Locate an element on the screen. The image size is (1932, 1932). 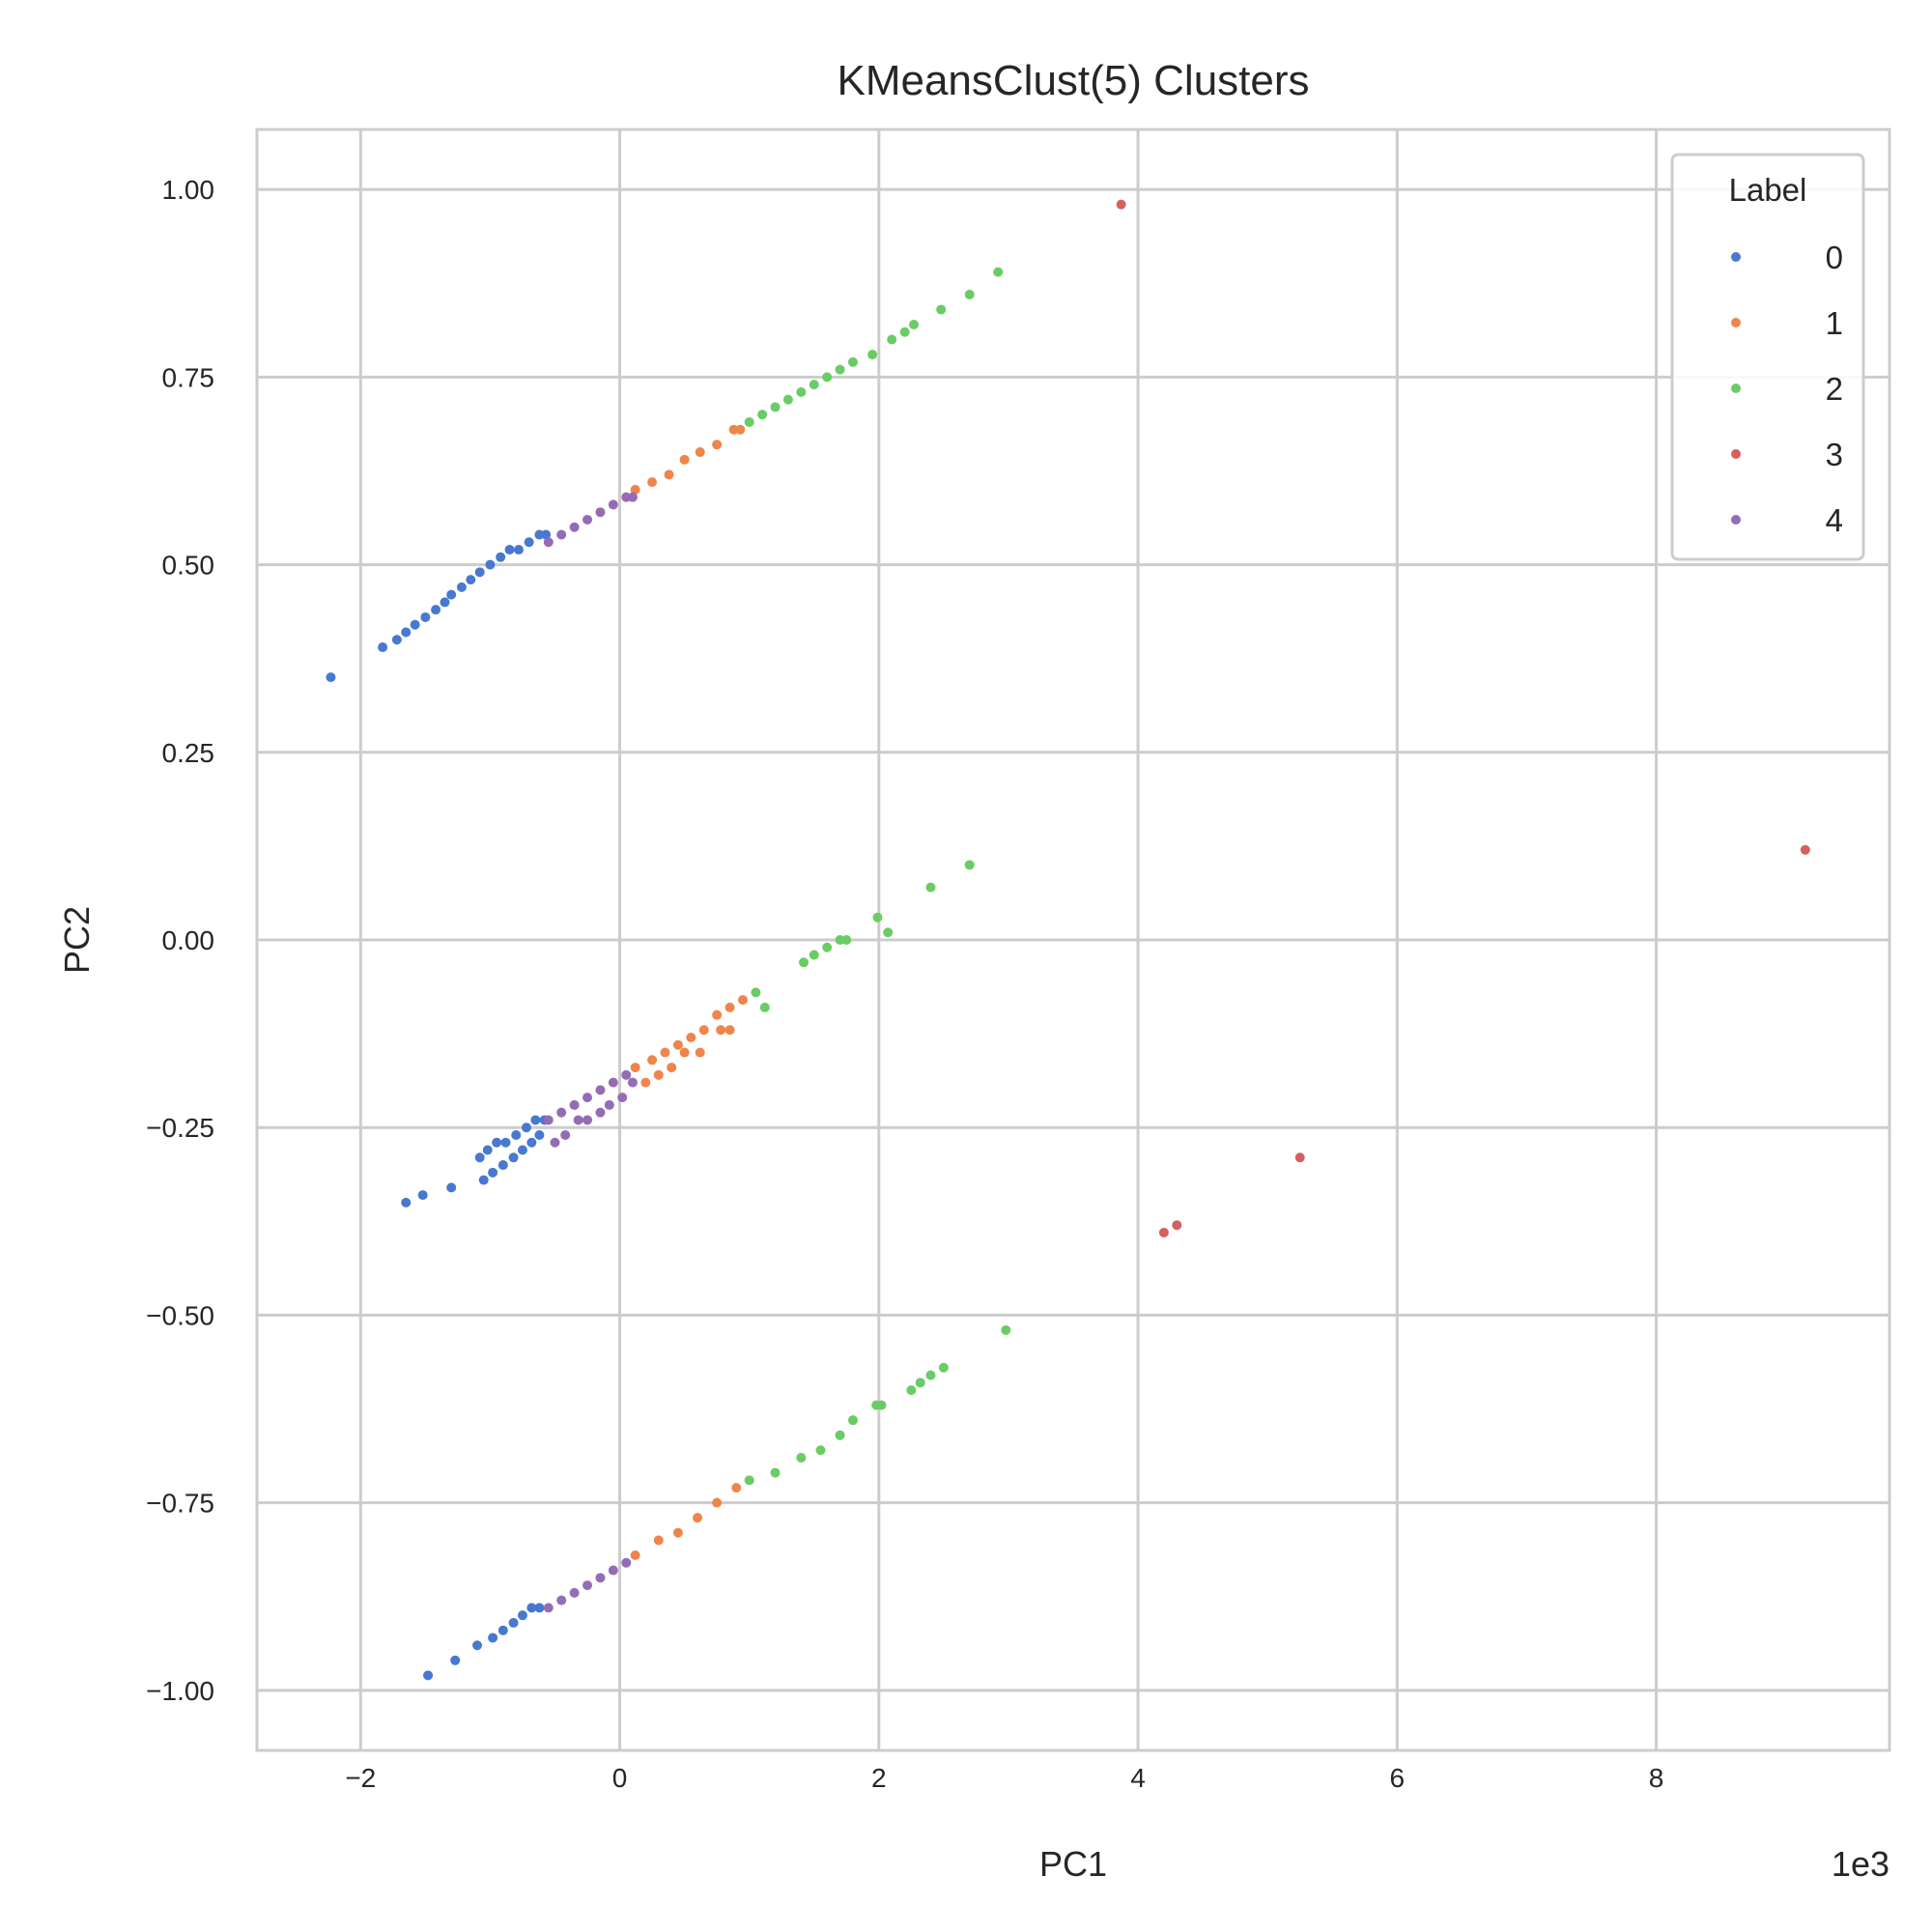
legend-label: 2 is located at coordinates (1834, 389).